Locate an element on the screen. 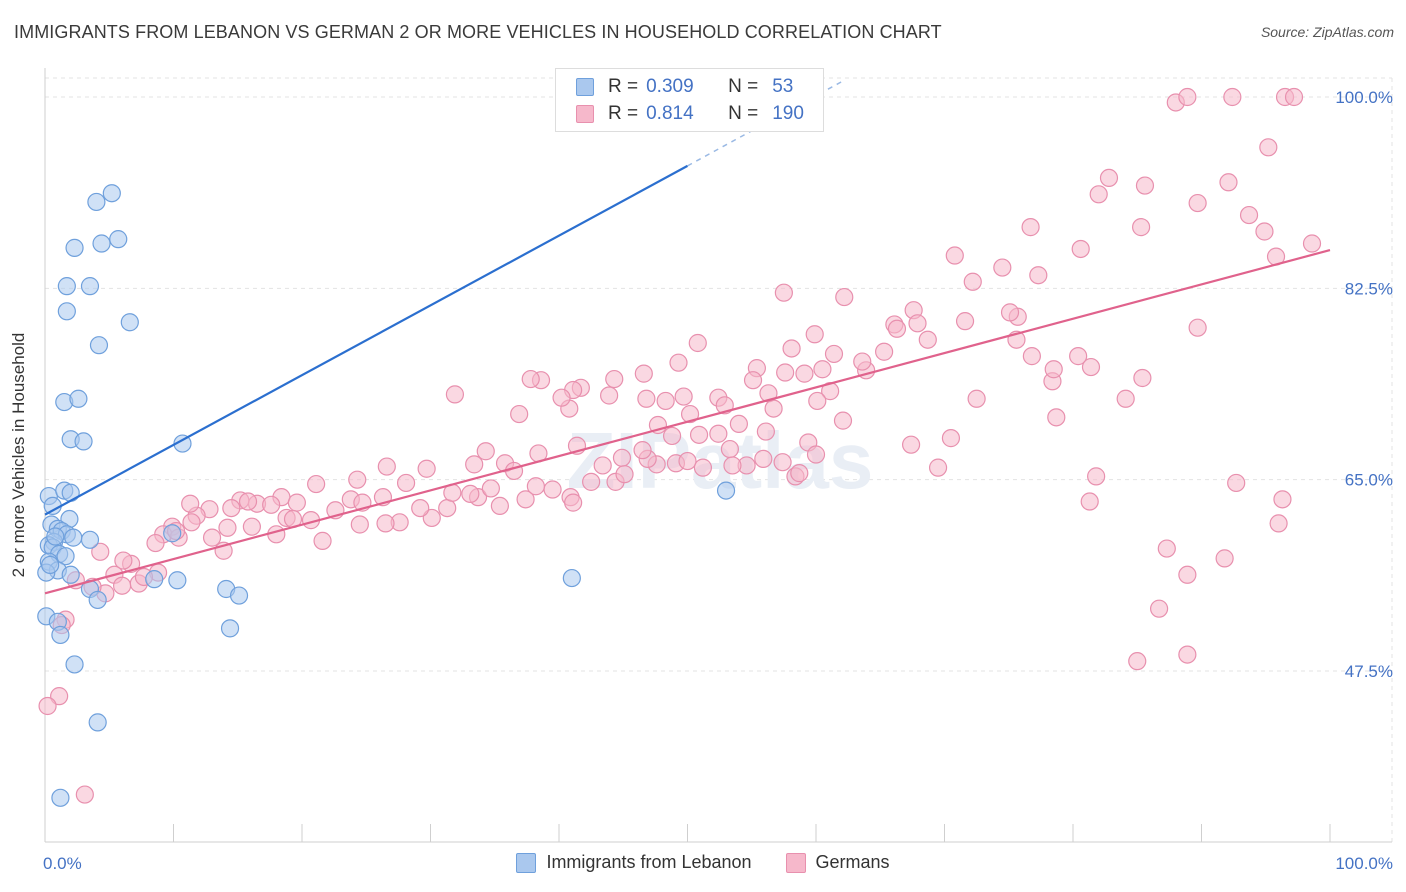 This screenshot has height=892, width=1406. x-tick-label-min: 0.0% is located at coordinates (62, 863).